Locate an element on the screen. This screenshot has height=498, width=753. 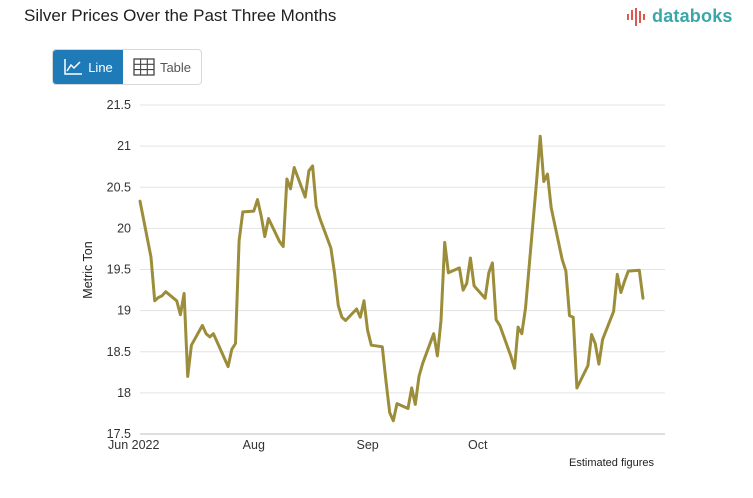
table-view-label: Table is located at coordinates (175, 67).